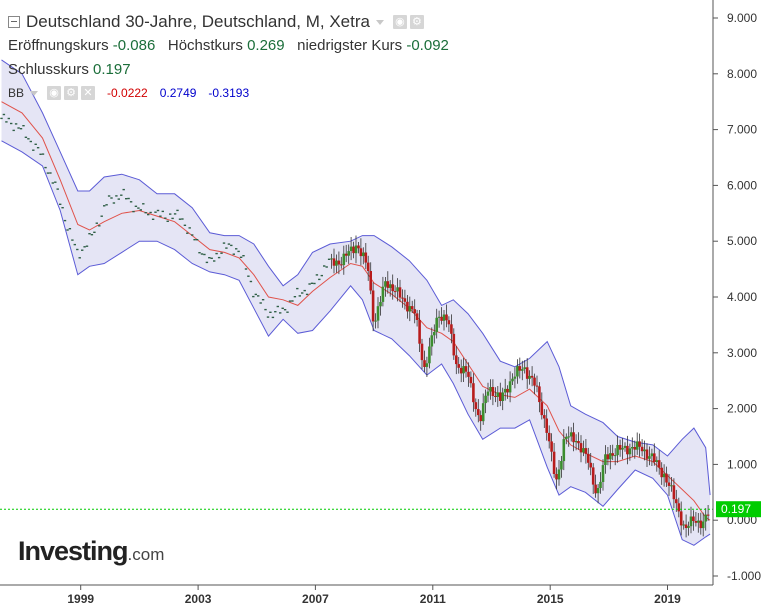  I want to click on y-tick-label: 7.000, so click(742, 130).